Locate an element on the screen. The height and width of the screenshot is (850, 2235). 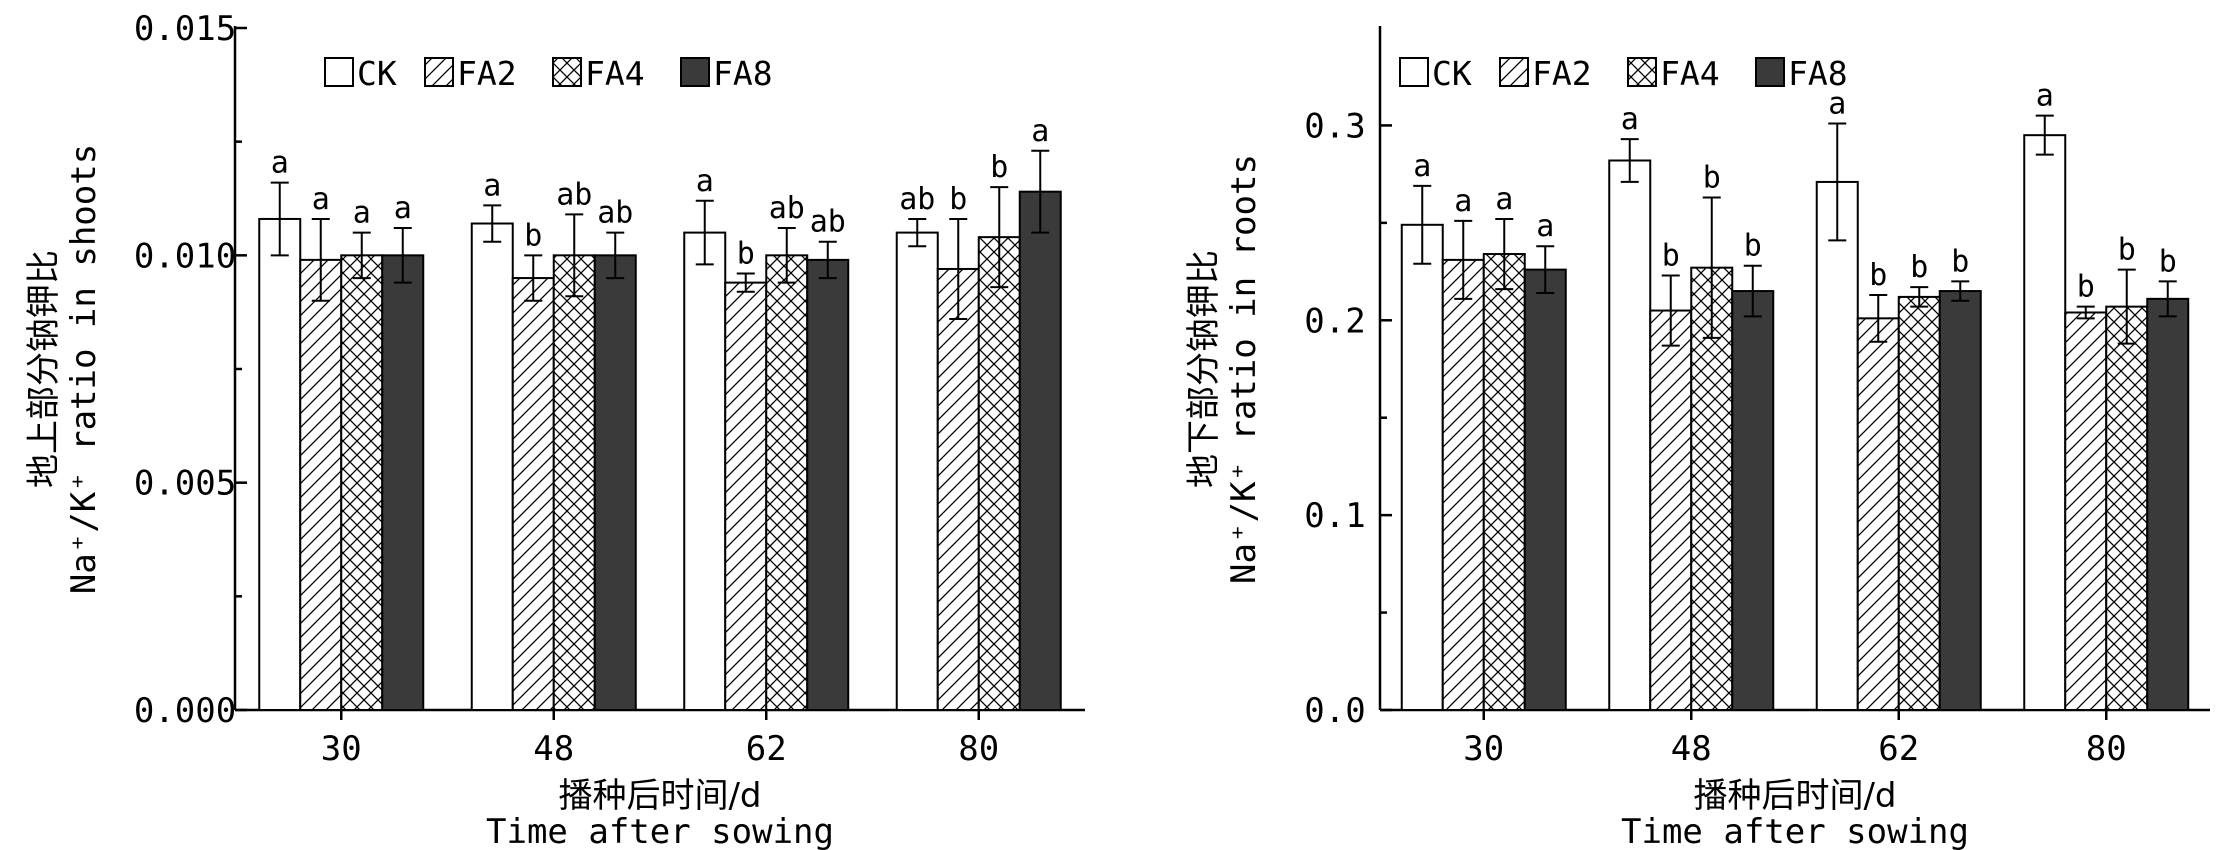
y-tick-label: 0.3 is located at coordinates (1334, 126).